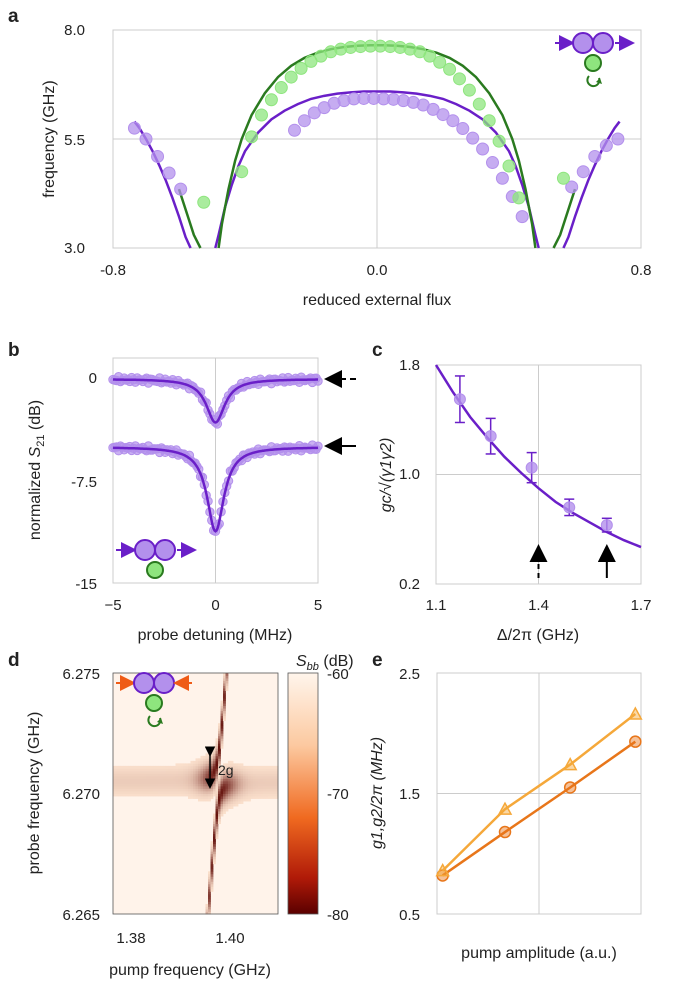 The image size is (675, 1000). Describe the element at coordinates (13, 16) in the screenshot. I see `panel-label-a: a` at that location.